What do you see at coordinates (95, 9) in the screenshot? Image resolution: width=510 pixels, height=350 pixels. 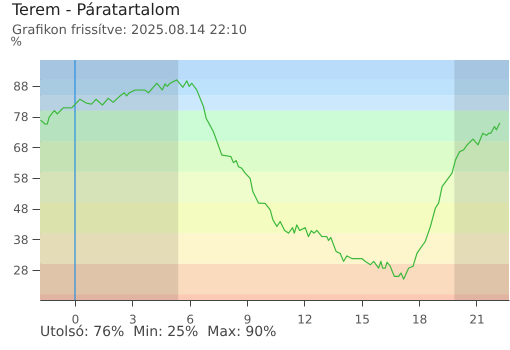 I see `chart-title: Terem - Páratartalom` at bounding box center [95, 9].